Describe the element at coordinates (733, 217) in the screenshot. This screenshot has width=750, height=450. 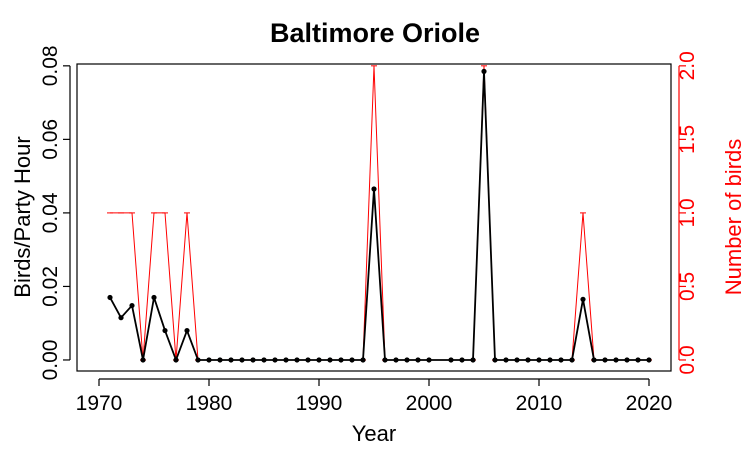
I see `y-axis-right-label: Number of birds` at that location.